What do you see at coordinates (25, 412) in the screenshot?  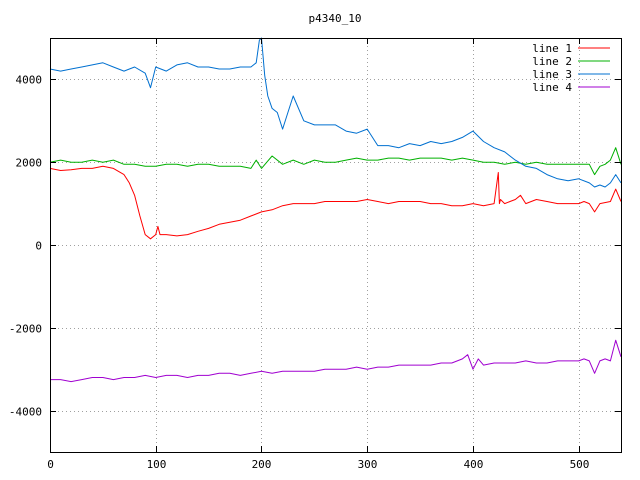 I see `y-tick-label: -4000` at bounding box center [25, 412].